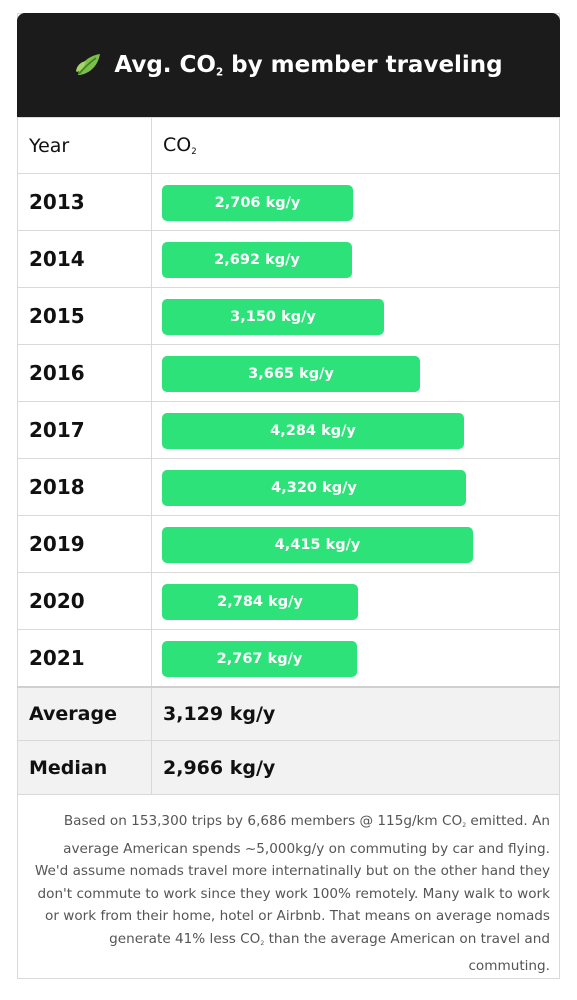 Image resolution: width=577 pixels, height=1000 pixels. I want to click on bar-value-label: 4,415 kg/y, so click(317, 545).